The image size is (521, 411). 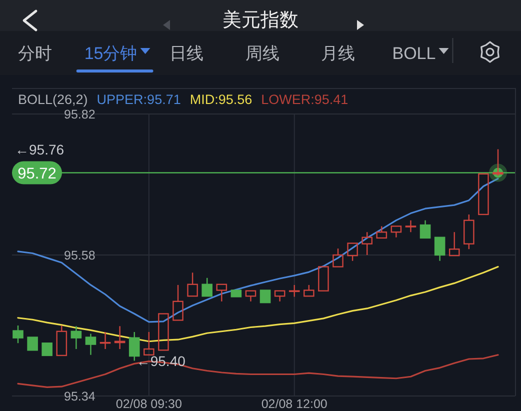 What do you see at coordinates (262, 53) in the screenshot?
I see `text: 周线` at bounding box center [262, 53].